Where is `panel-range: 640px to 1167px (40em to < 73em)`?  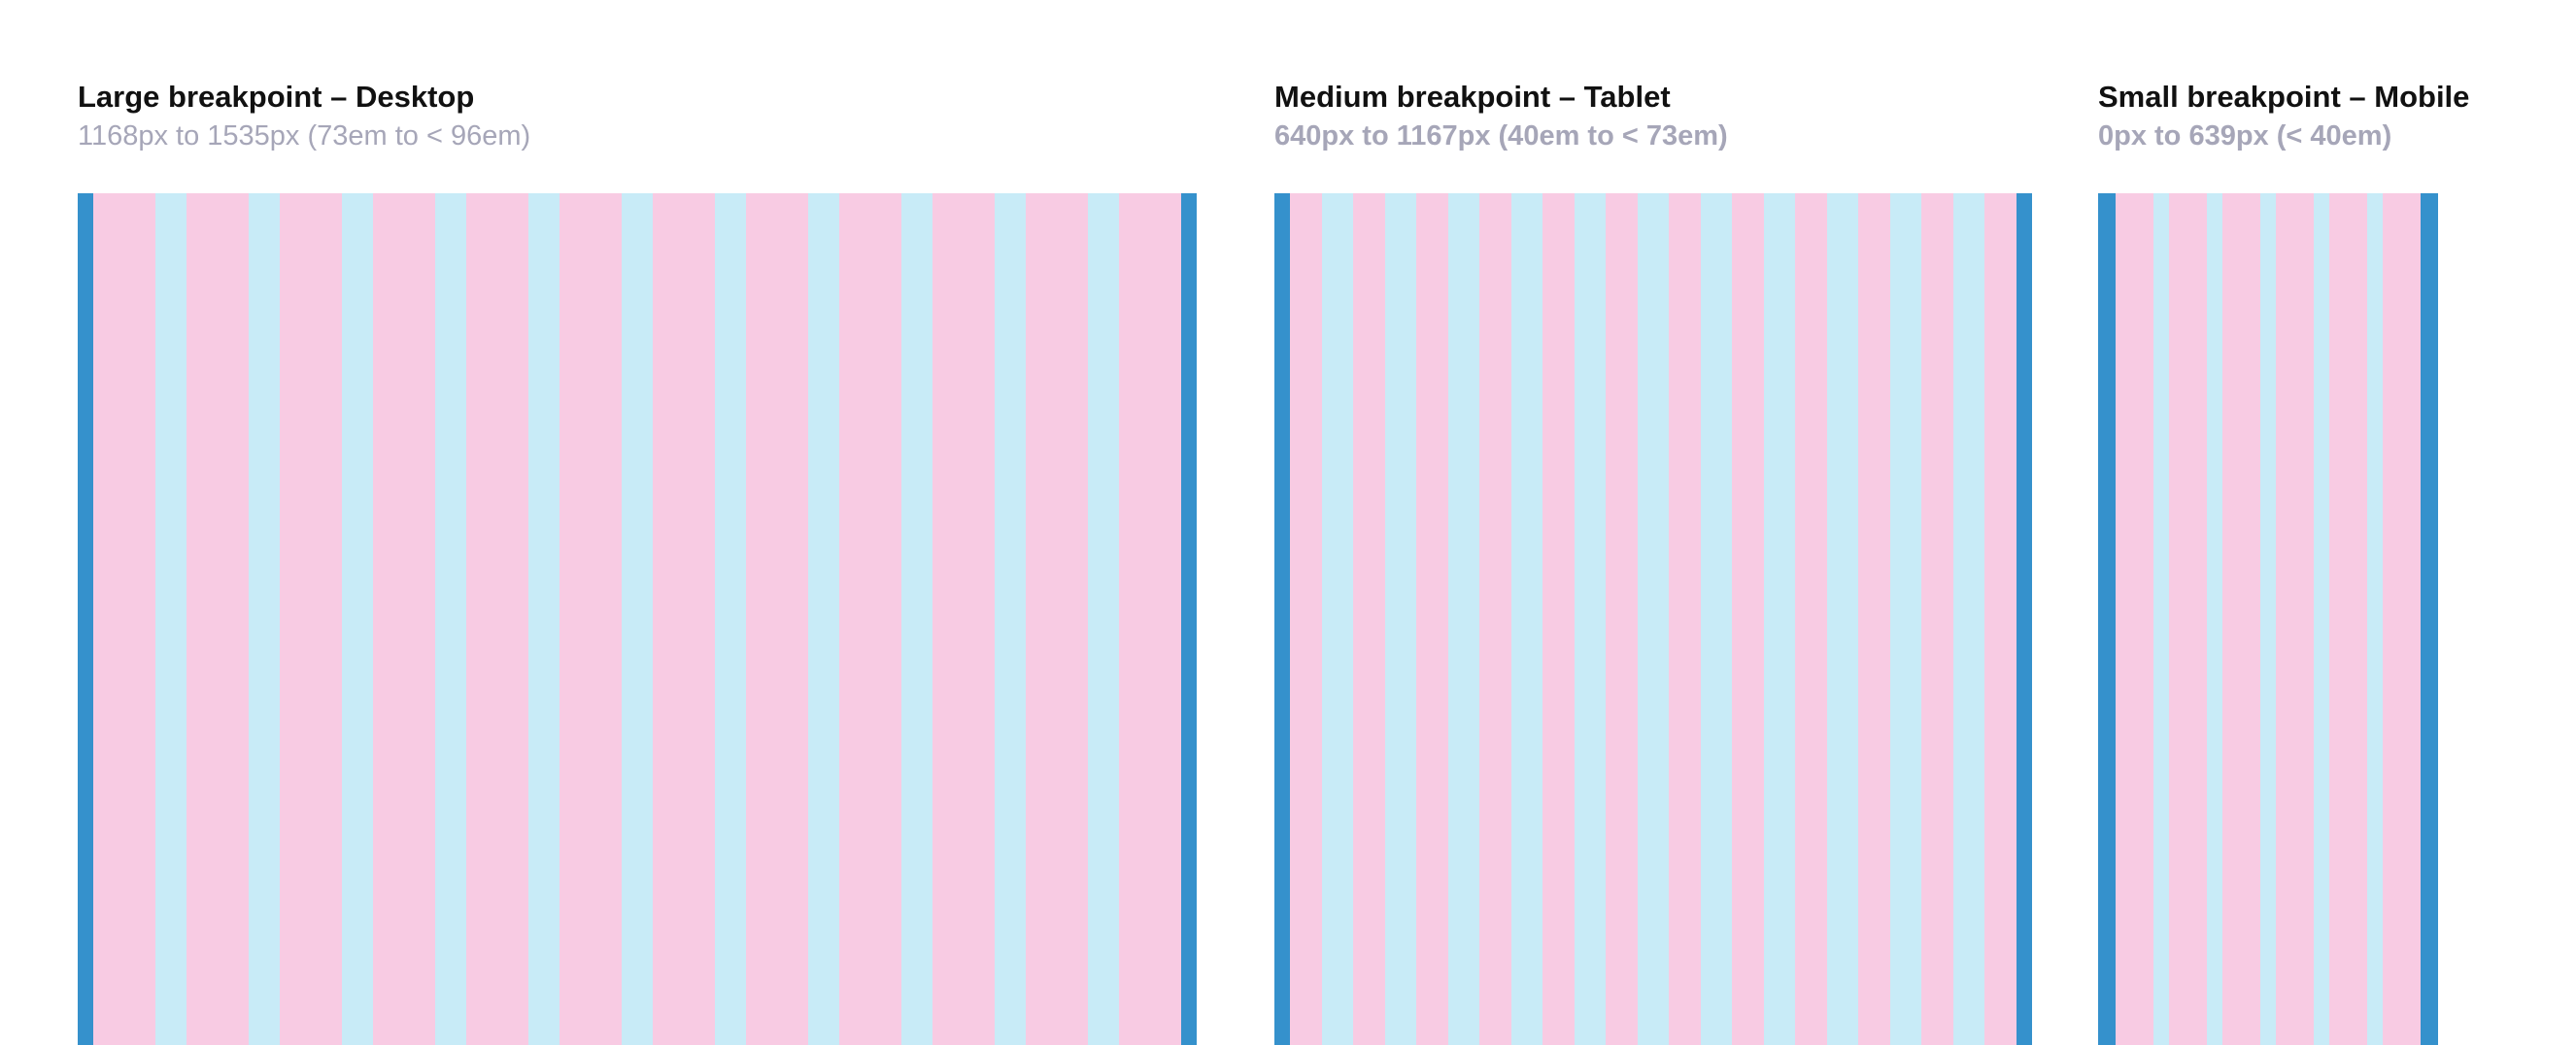
panel-range: 640px to 1167px (40em to < 73em) is located at coordinates (1501, 136).